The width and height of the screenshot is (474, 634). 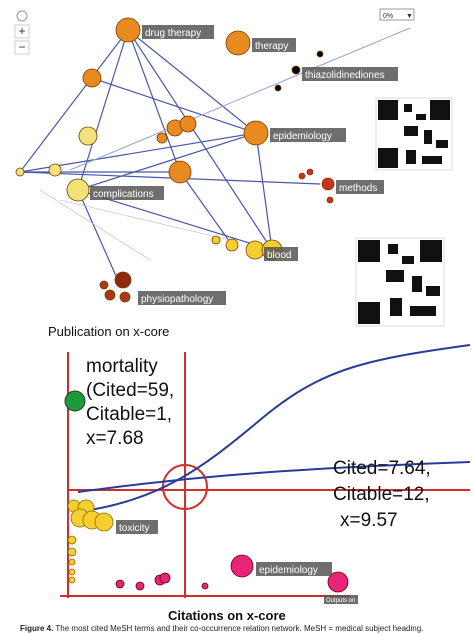 I want to click on annotation-line: Cited=7.64,, so click(x=382, y=468).